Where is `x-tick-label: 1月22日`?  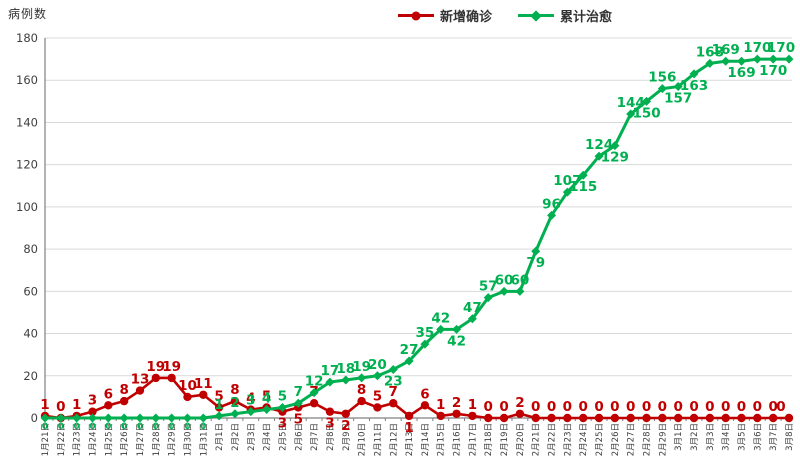
x-tick-label: 1月22日 is located at coordinates (62, 439).